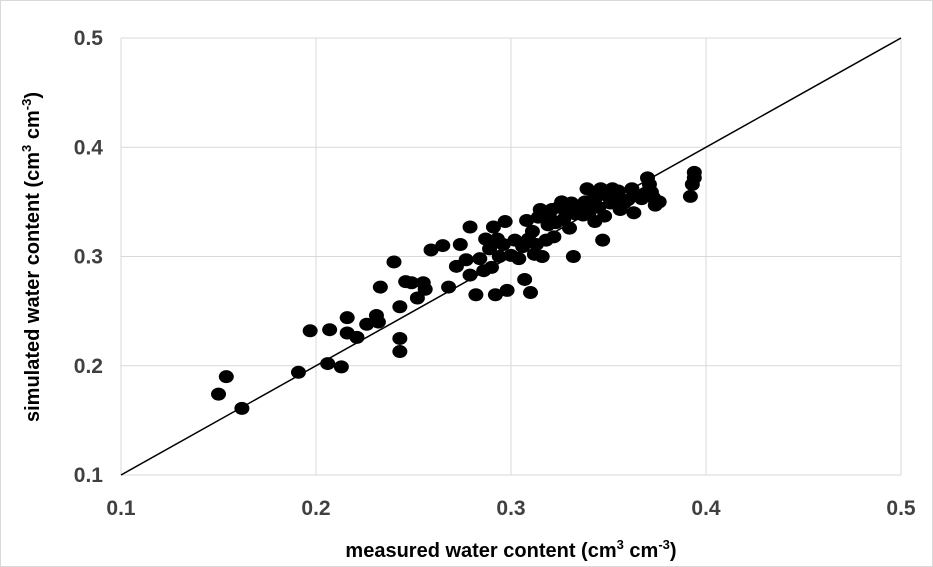  Describe the element at coordinates (89, 38) in the screenshot. I see `y-tick-label: 0.5` at that location.